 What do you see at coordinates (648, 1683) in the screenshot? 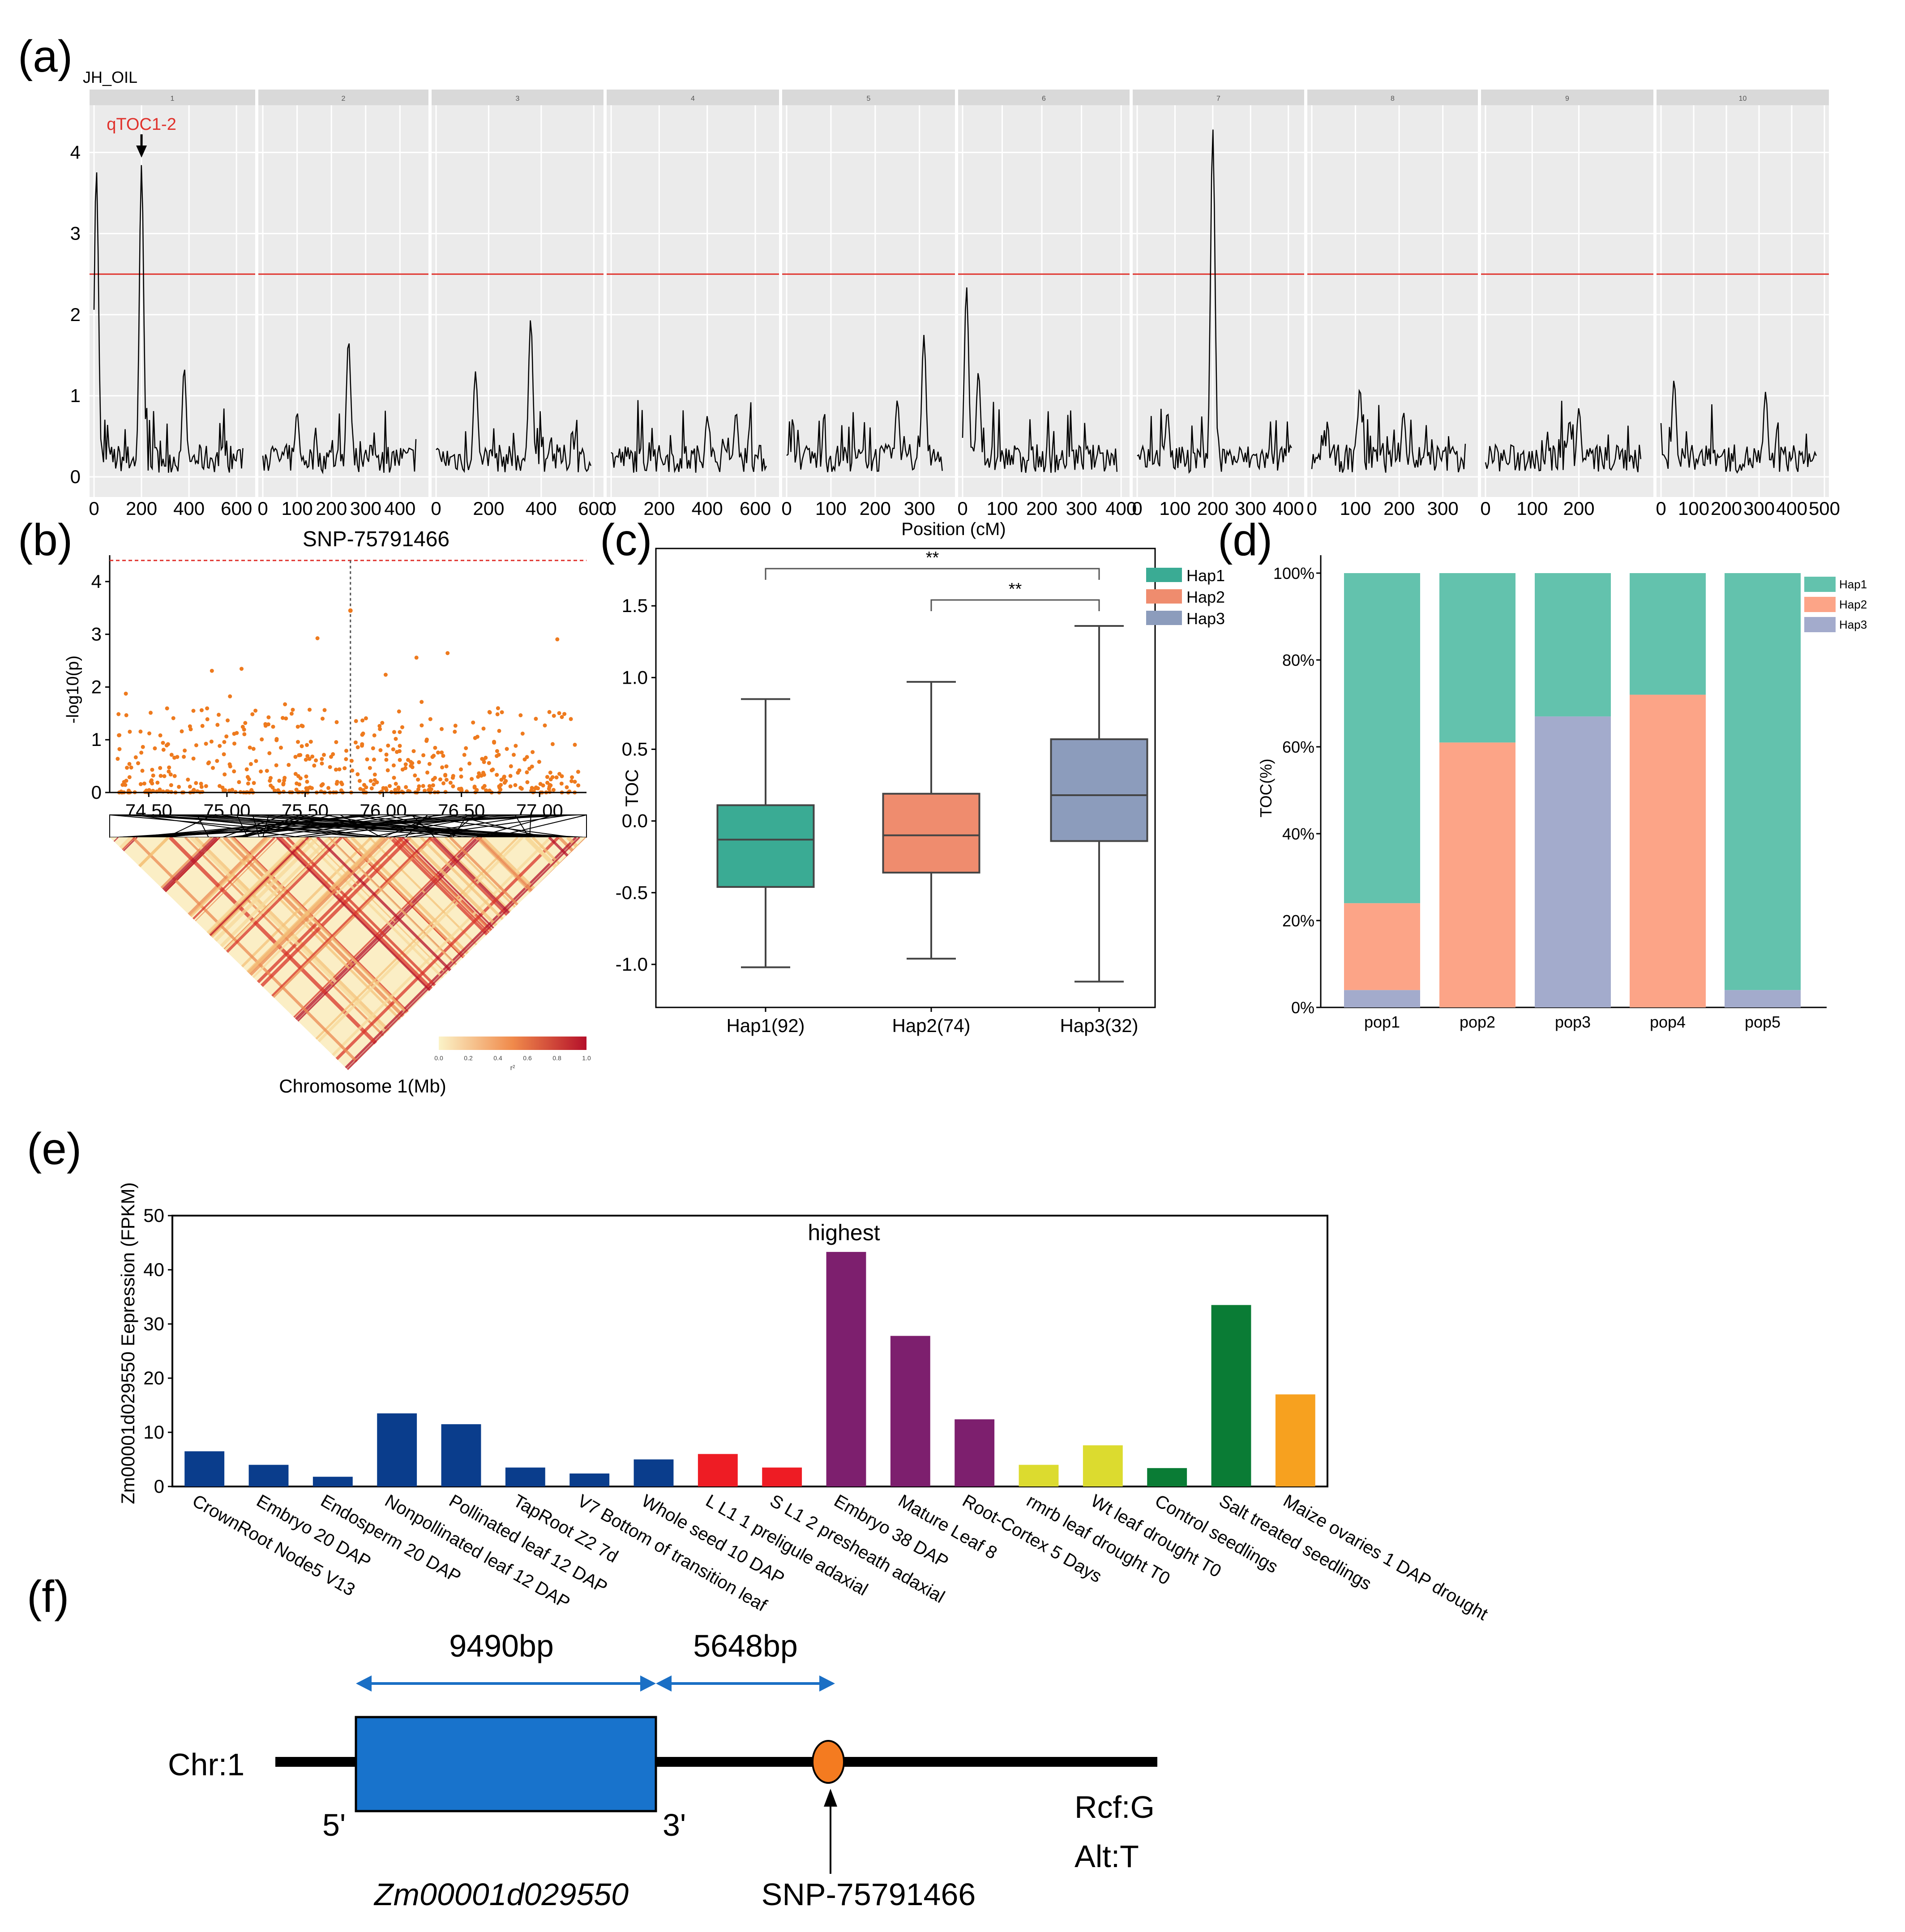
I see `dist-arrow-1-head-right` at bounding box center [648, 1683].